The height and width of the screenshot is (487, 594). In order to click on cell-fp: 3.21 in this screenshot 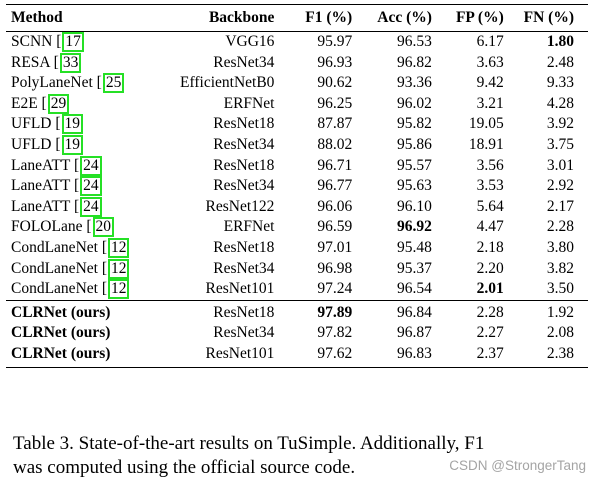, I will do `click(490, 103)`.